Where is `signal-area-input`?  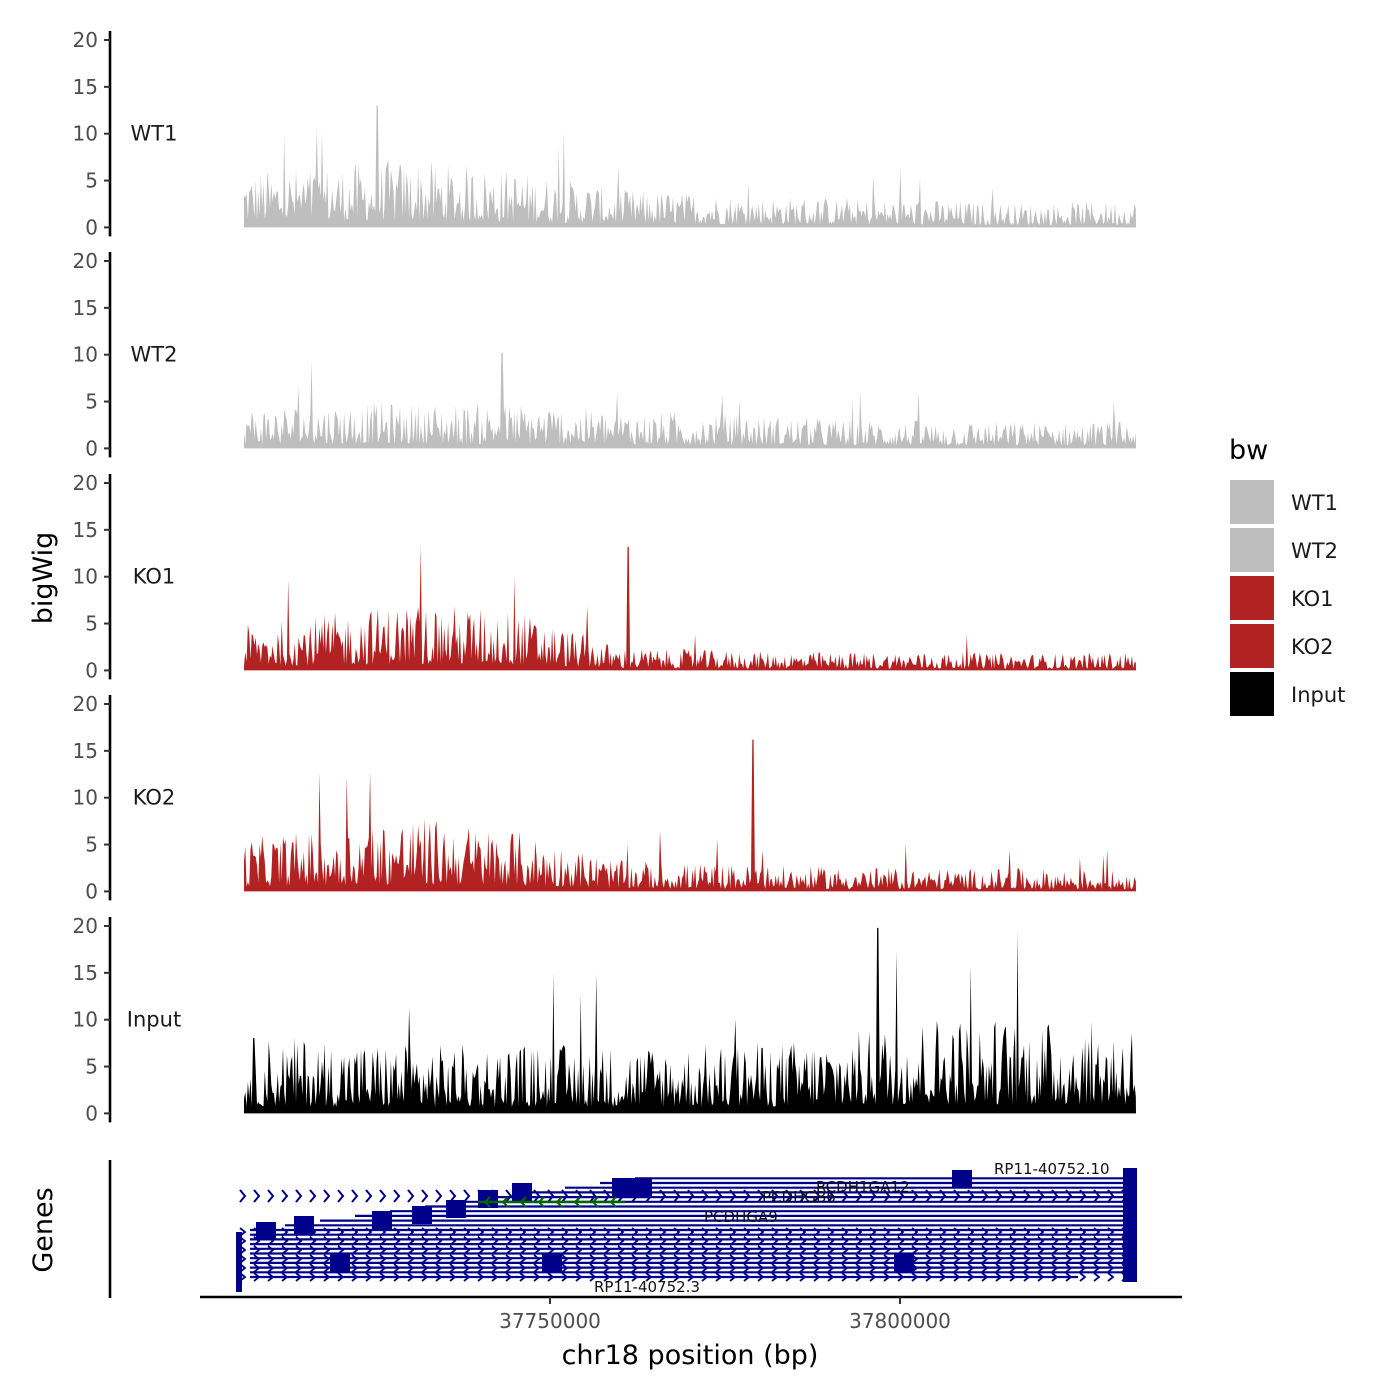
signal-area-input is located at coordinates (690, 1020).